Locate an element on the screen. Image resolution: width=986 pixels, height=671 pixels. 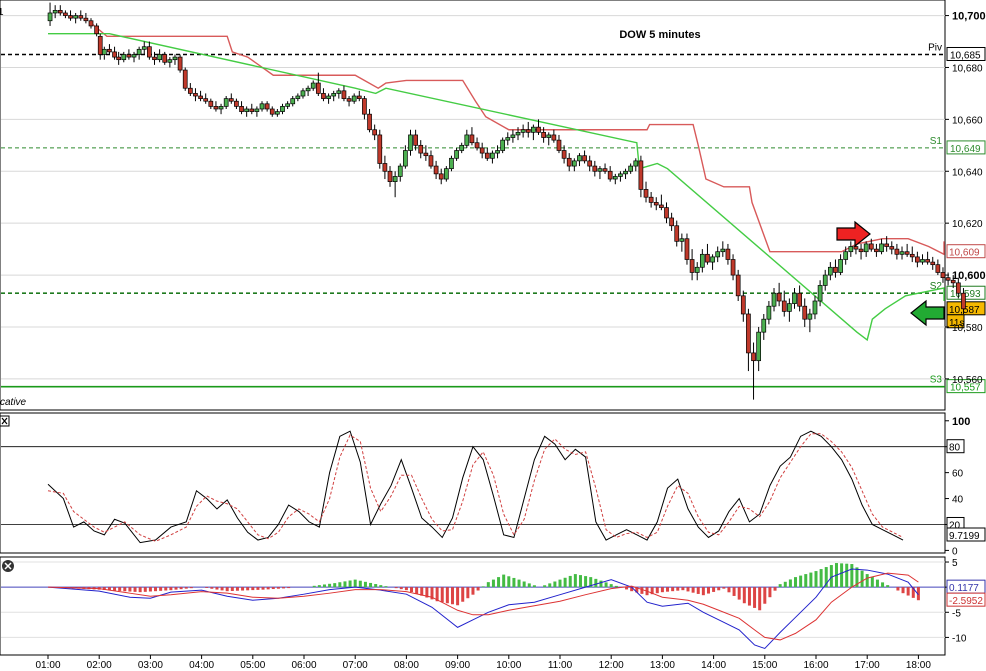
chart-title: DOW 5 minutes is located at coordinates (659, 35).